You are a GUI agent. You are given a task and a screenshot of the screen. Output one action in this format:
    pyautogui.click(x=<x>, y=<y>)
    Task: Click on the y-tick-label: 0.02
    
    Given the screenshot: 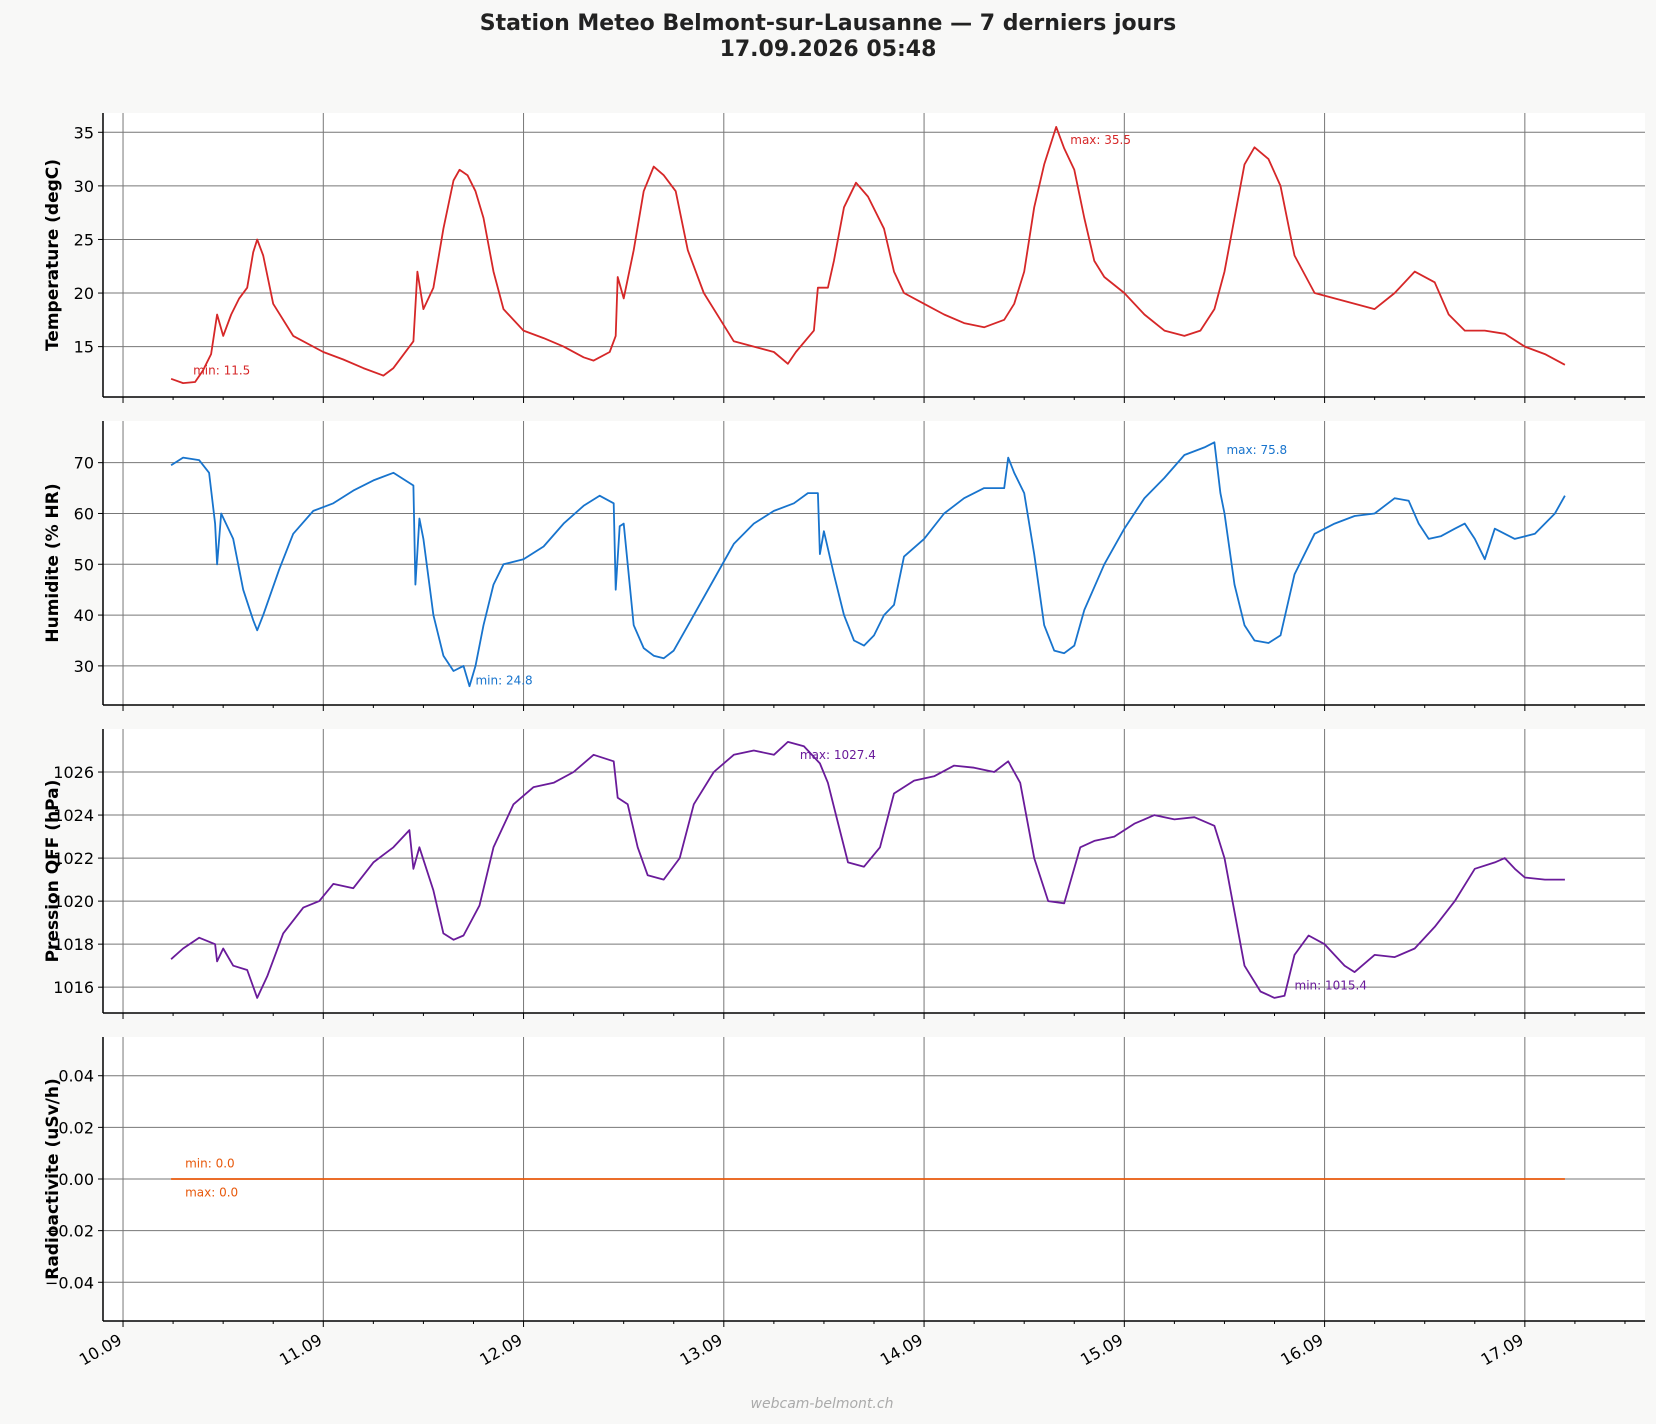 What is the action you would take?
    pyautogui.click(x=76, y=1127)
    